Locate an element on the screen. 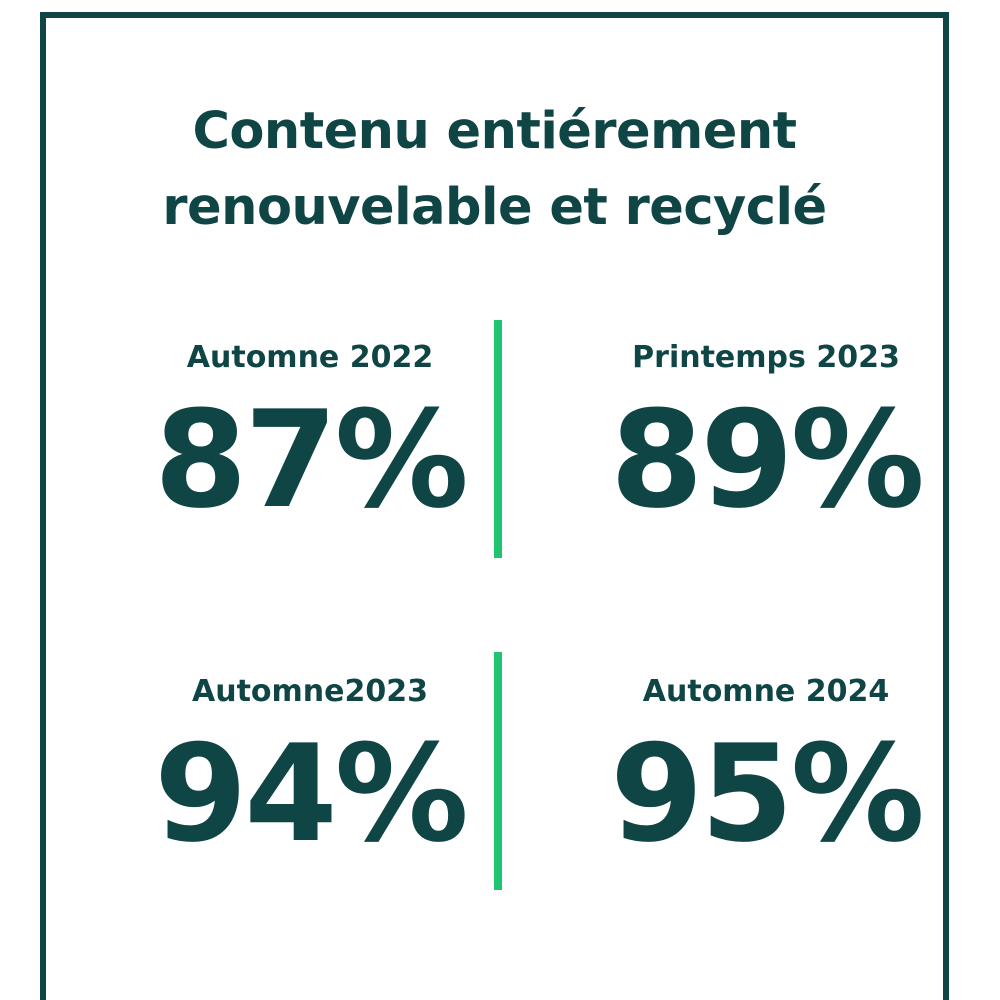 The width and height of the screenshot is (1000, 1000). vertical-divider-top is located at coordinates (498, 439).